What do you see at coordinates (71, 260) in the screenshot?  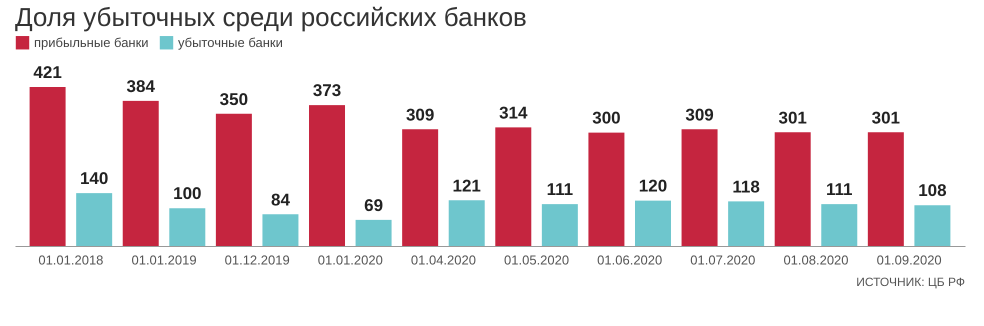 I see `x-tick-label: 01.01.2018` at bounding box center [71, 260].